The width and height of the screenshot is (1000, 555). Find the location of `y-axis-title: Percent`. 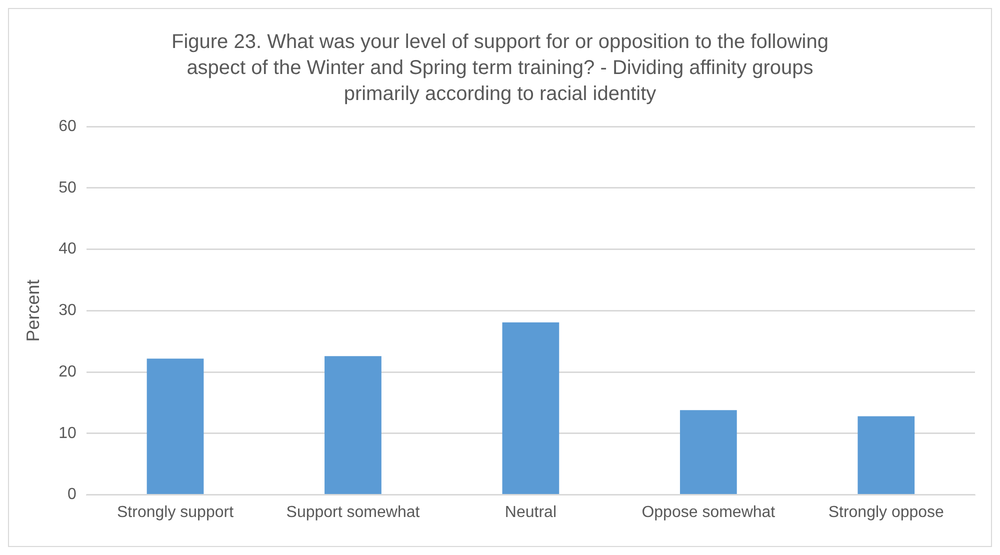

y-axis-title: Percent is located at coordinates (32, 311).